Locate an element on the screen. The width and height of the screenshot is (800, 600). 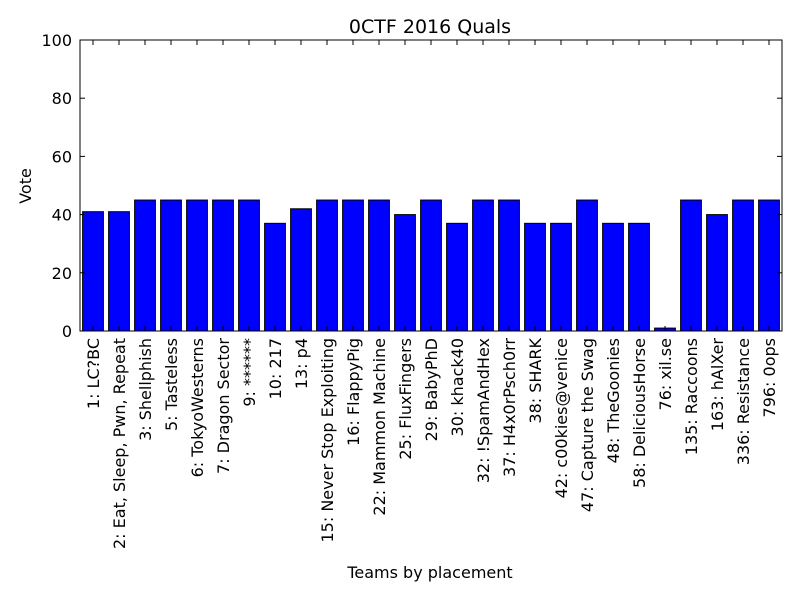
x-tick-label: 7: Dragon Sector is located at coordinates (223, 406).